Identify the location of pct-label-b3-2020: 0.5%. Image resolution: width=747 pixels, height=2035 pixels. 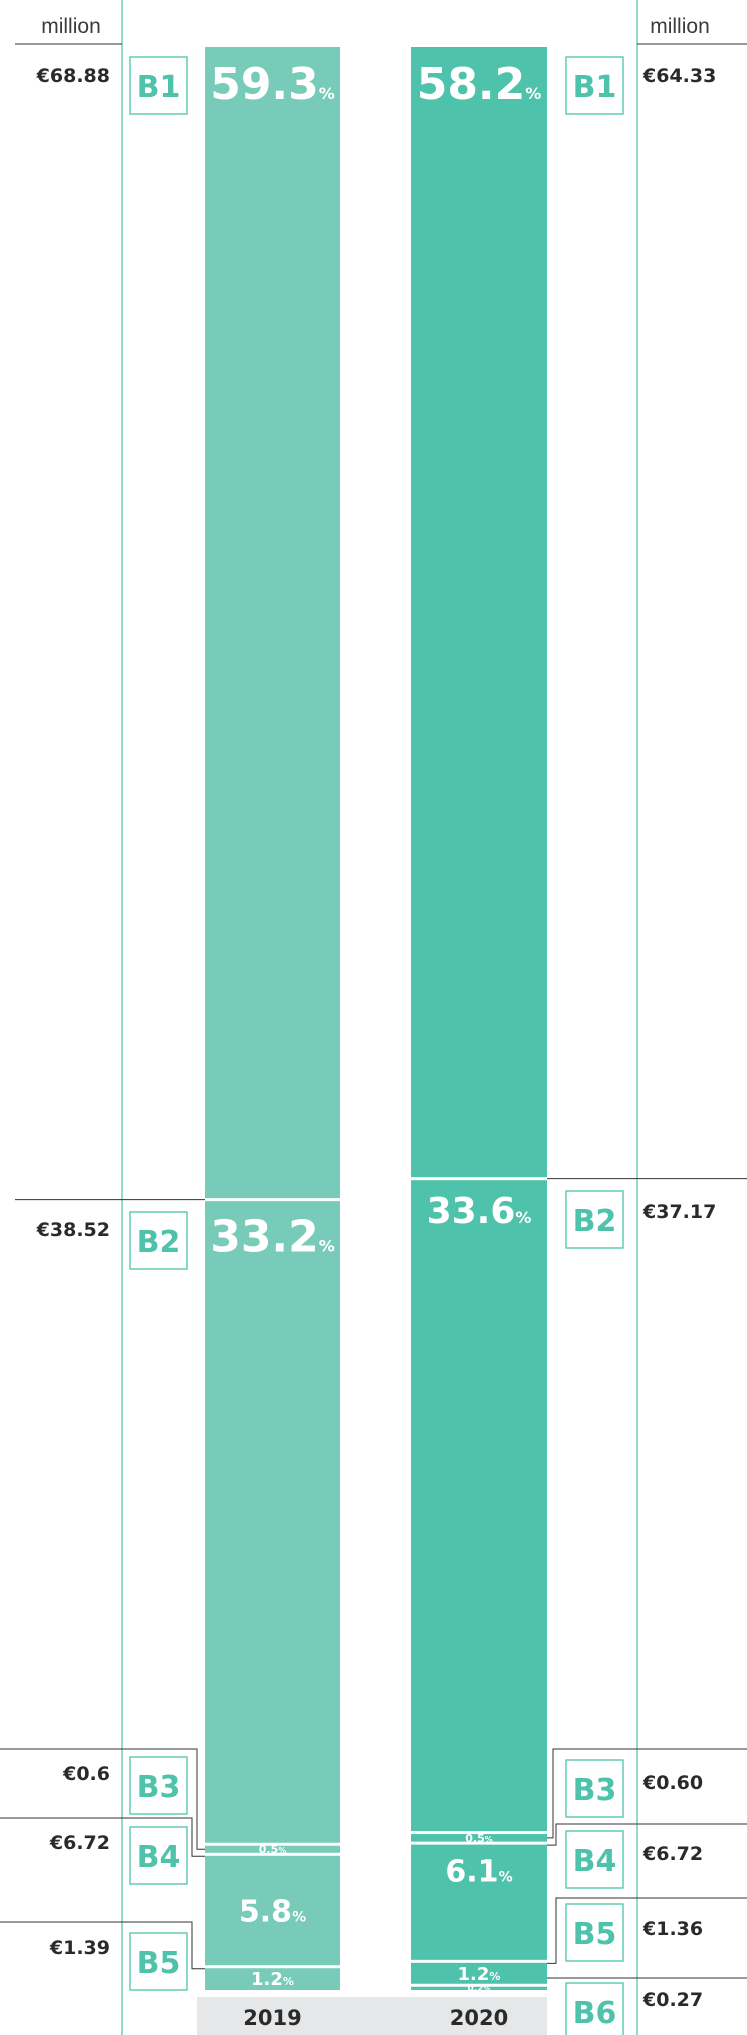
(479, 1838).